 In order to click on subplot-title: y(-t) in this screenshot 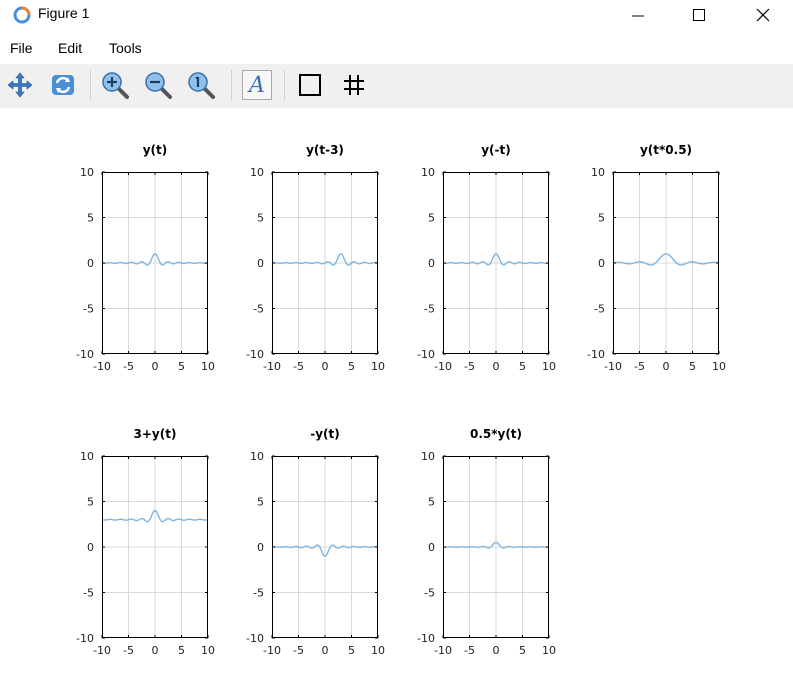, I will do `click(496, 150)`.